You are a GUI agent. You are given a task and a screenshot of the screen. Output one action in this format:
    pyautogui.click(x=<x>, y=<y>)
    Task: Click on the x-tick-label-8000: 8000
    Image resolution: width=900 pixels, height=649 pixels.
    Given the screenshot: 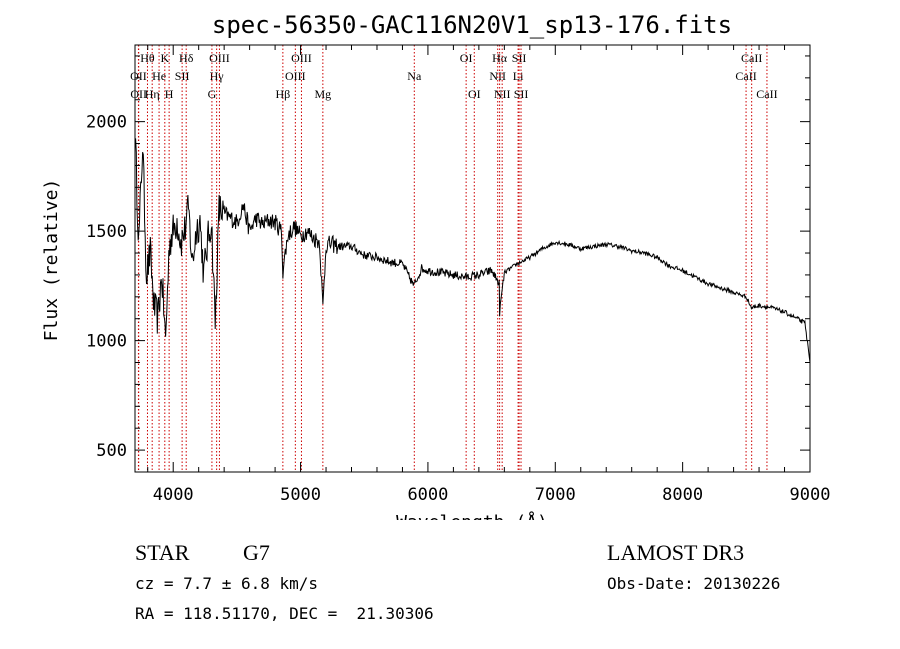 What is the action you would take?
    pyautogui.click(x=682, y=495)
    